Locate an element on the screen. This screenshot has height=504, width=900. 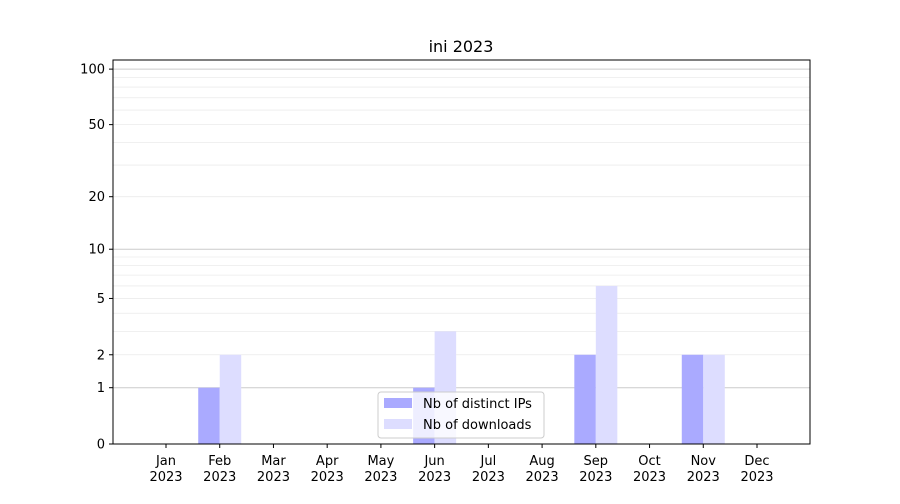
x-tick-label: Dec 2023 is located at coordinates (756, 469).